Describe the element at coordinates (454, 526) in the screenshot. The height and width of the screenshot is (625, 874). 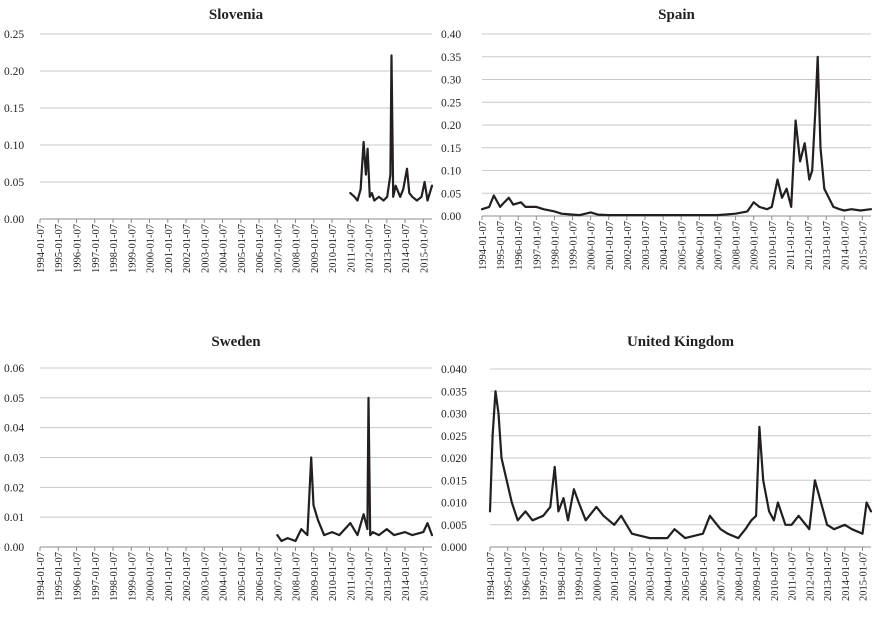
I see `y-tick-label: 0.005` at that location.